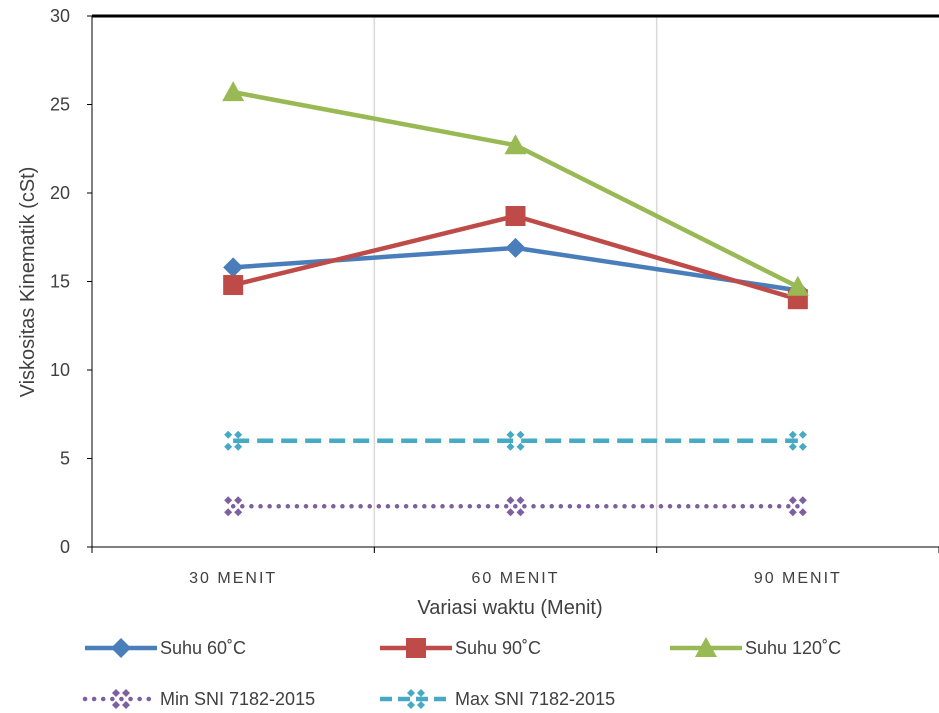  What do you see at coordinates (60, 16) in the screenshot?
I see `y-tick-label: 30` at bounding box center [60, 16].